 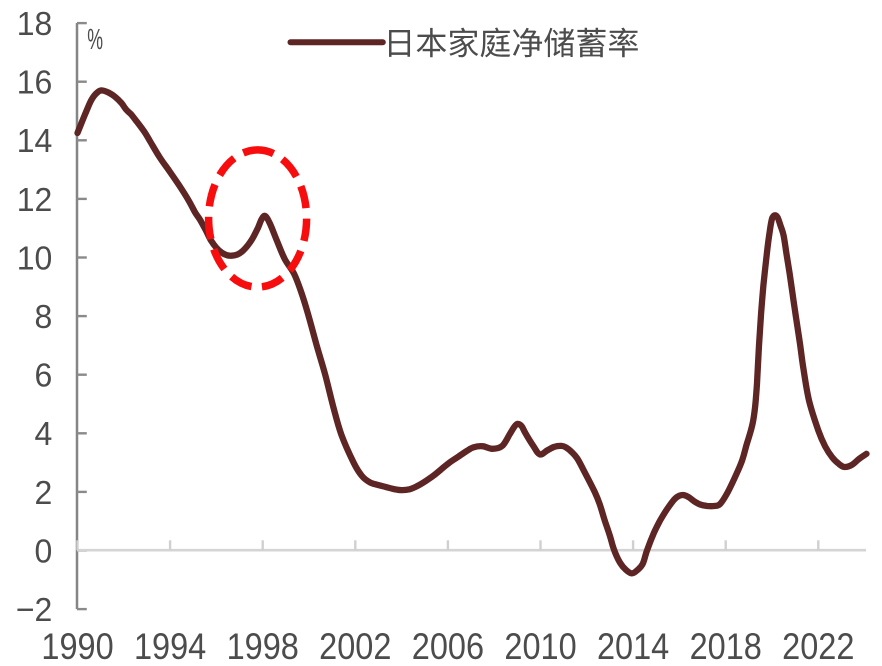 I want to click on svg-text: 12, so click(x=35, y=199).